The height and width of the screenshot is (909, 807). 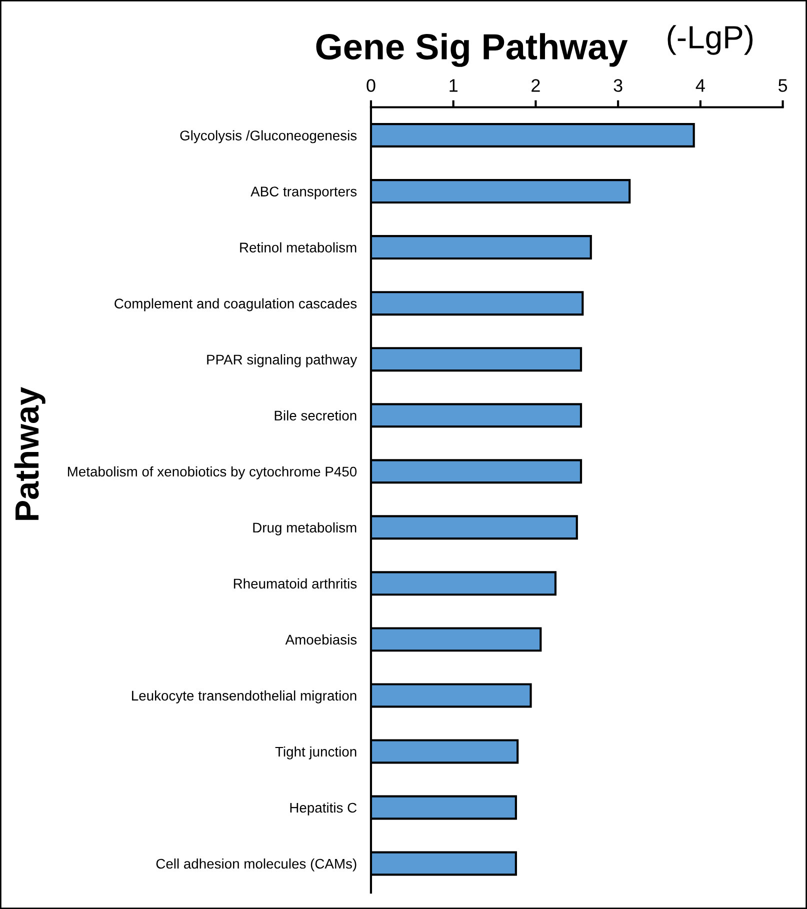 What do you see at coordinates (618, 85) in the screenshot?
I see `x-tick-label: 3` at bounding box center [618, 85].